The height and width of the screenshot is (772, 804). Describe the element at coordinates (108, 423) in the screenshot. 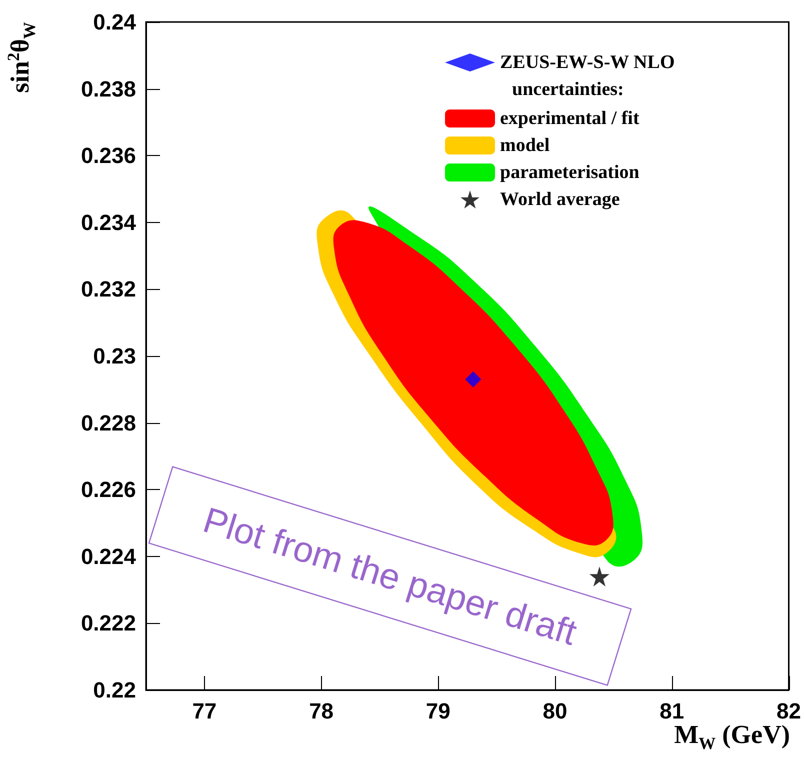

I see `y-tick-label: 0.228` at that location.